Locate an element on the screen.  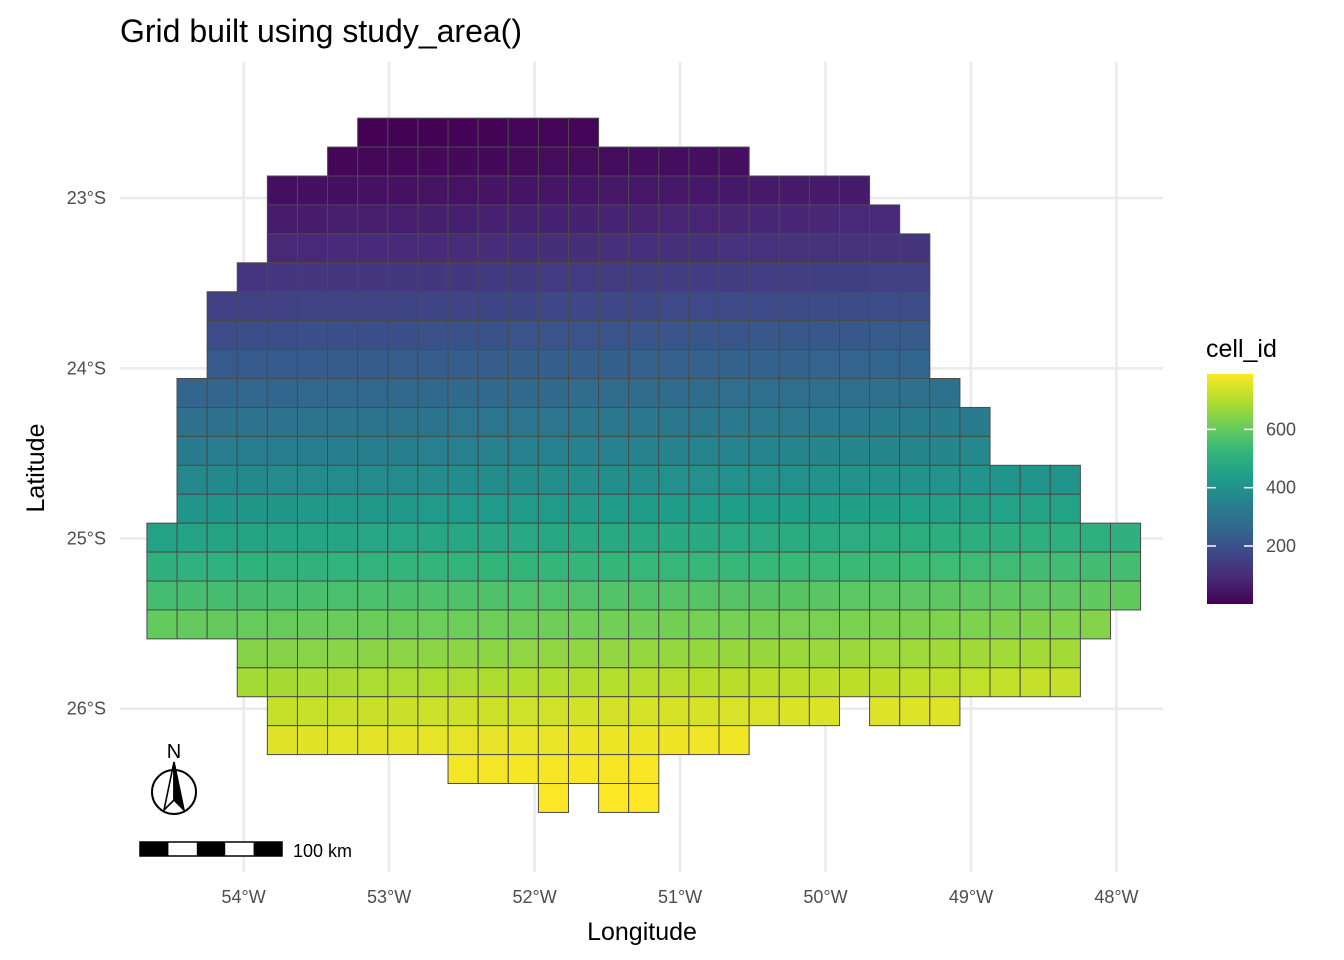
y-axis-title: Latitude is located at coordinates (36, 468).